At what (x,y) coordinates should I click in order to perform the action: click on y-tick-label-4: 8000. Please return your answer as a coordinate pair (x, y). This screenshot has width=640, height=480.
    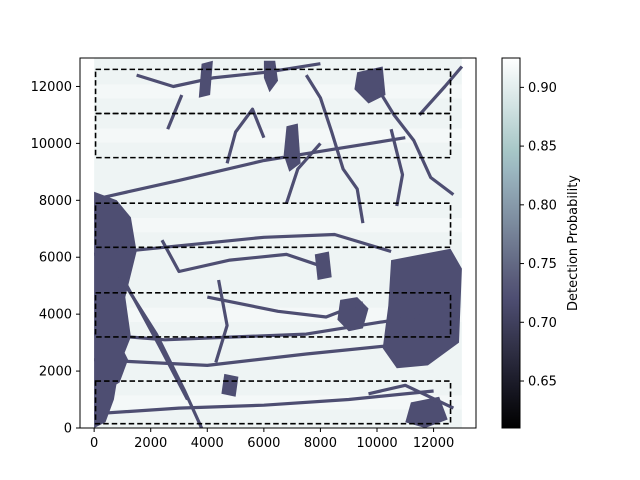
    Looking at the image, I should click on (55, 201).